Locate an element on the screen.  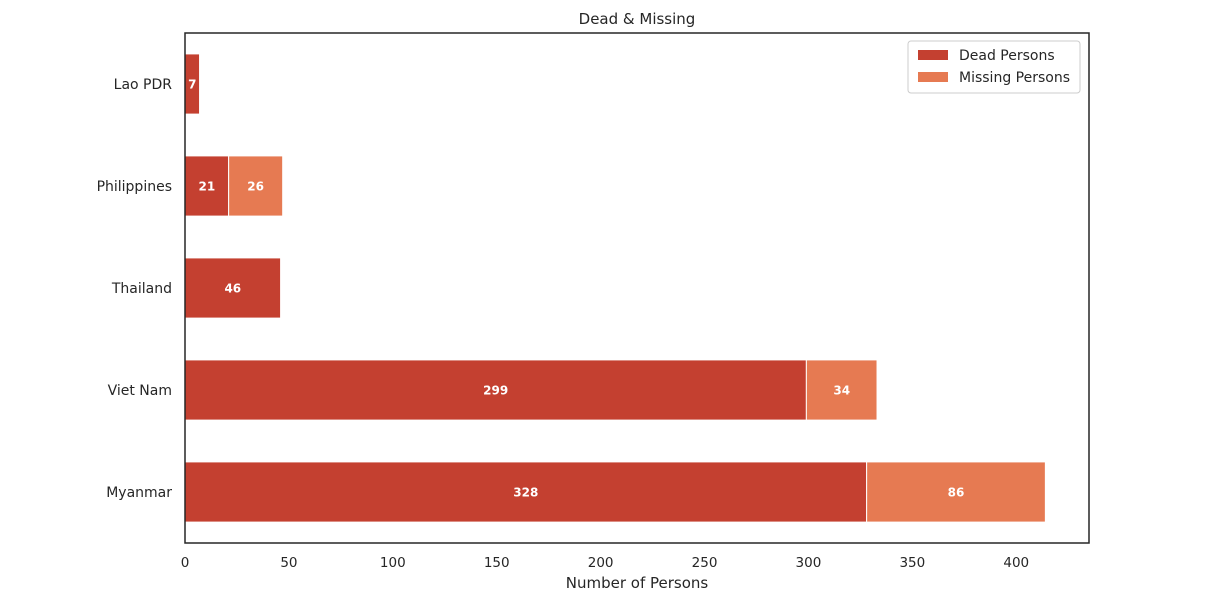
bar-value-label: 21 is located at coordinates (206, 187).